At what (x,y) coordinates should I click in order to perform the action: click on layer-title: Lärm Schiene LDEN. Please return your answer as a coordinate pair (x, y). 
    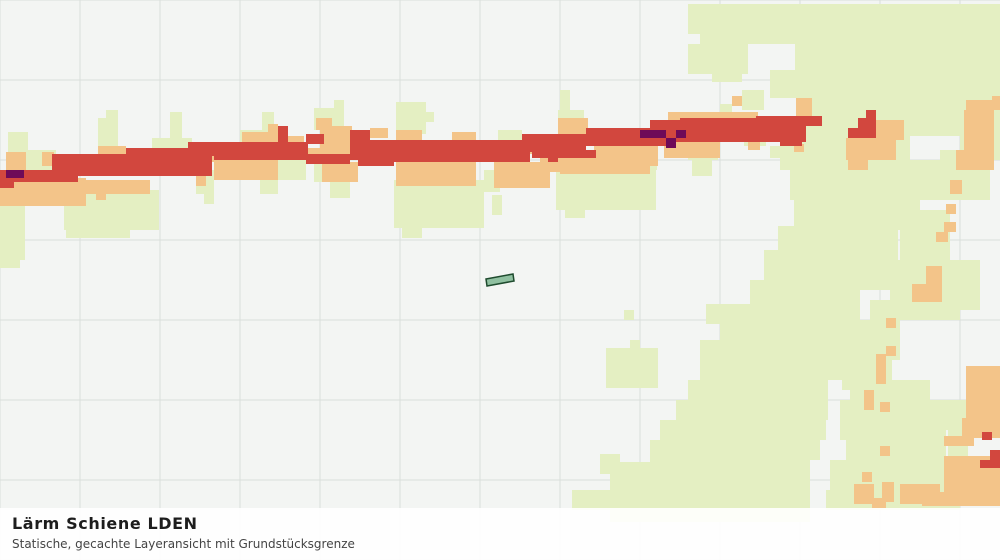
    Looking at the image, I should click on (105, 523).